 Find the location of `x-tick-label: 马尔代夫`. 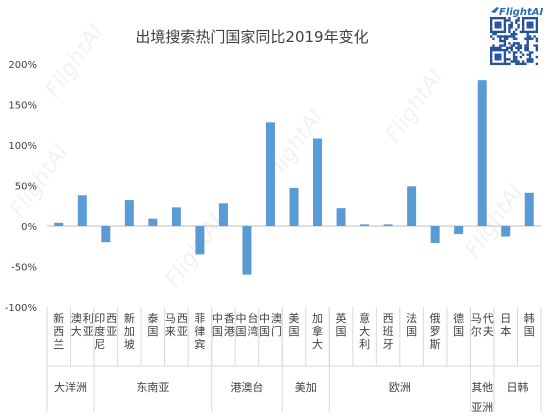

x-tick-label: 马尔代夫 is located at coordinates (482, 325).